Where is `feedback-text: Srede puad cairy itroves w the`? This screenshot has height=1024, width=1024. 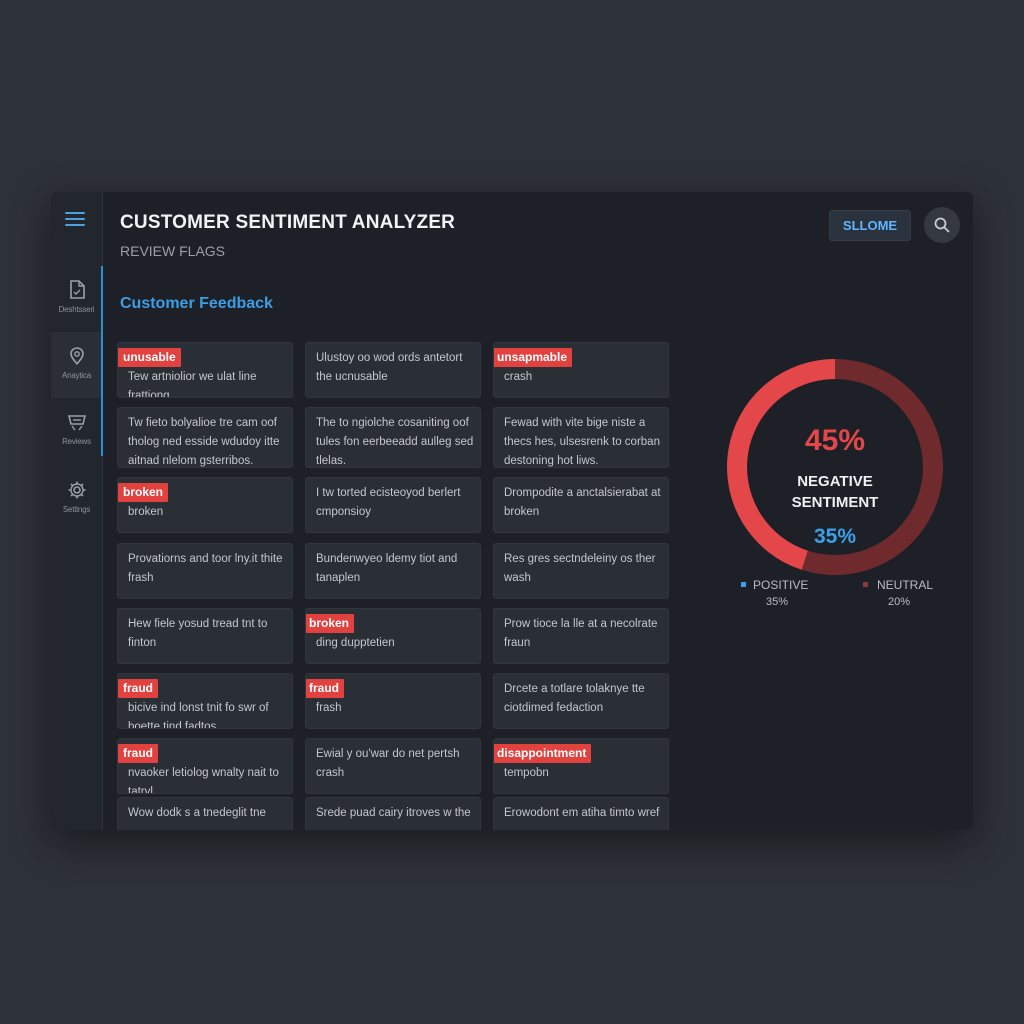 feedback-text: Srede puad cairy itroves w the is located at coordinates (393, 813).